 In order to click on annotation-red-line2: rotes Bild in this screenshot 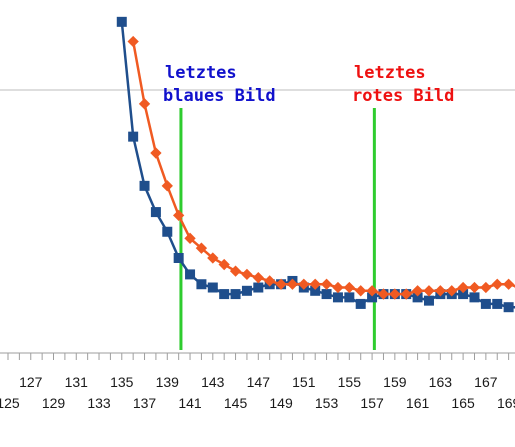, I will do `click(403, 96)`.